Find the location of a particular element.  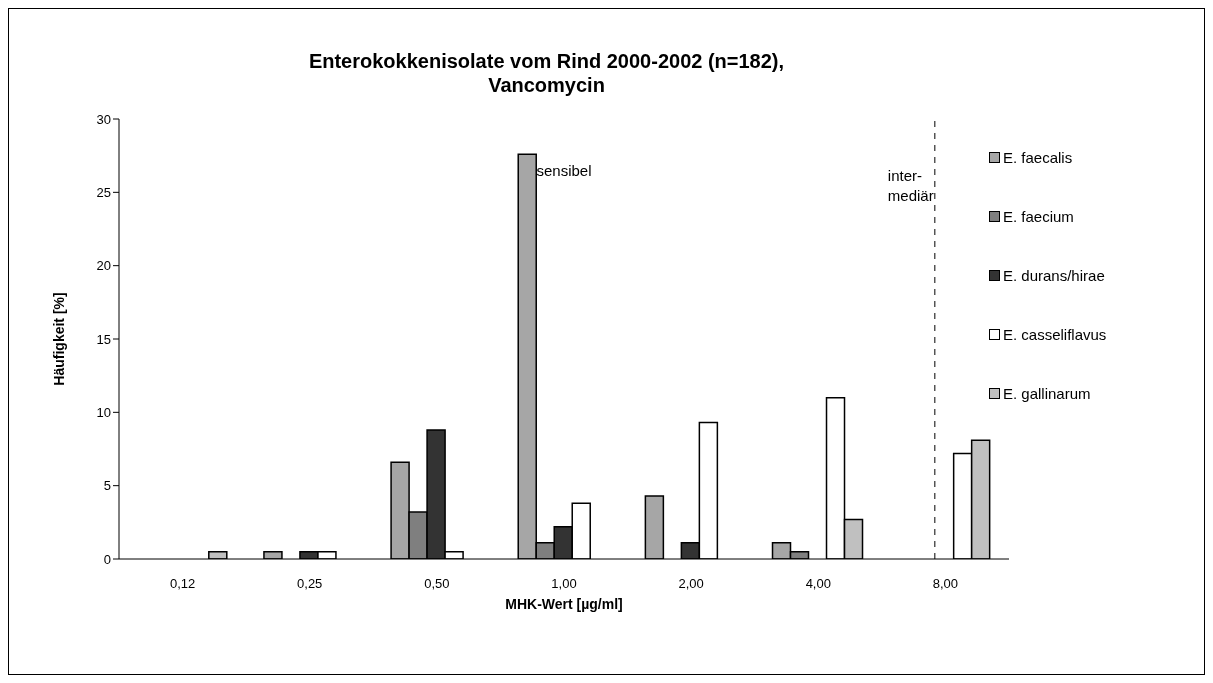

legend-label: E. durans/hirae is located at coordinates (1054, 275).